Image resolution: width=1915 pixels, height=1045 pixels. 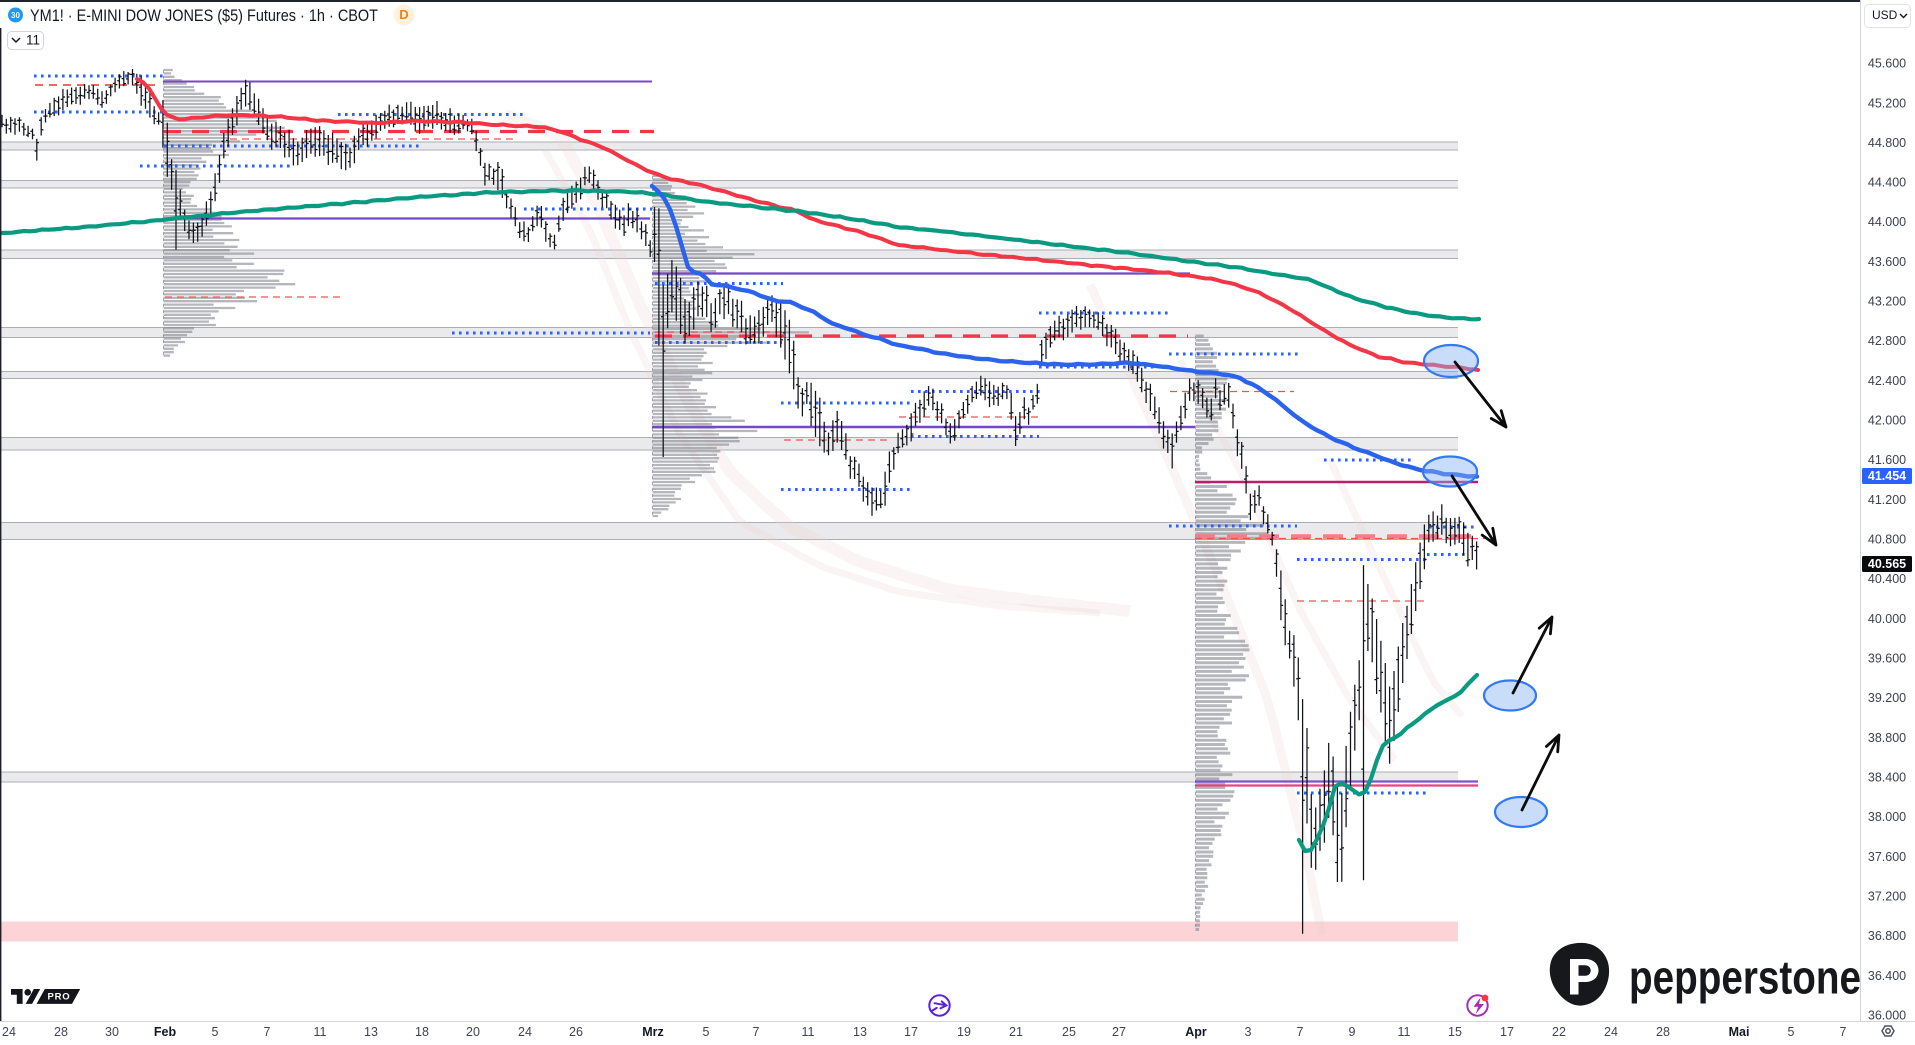 I want to click on svg-text: 27, so click(x=1119, y=1032).